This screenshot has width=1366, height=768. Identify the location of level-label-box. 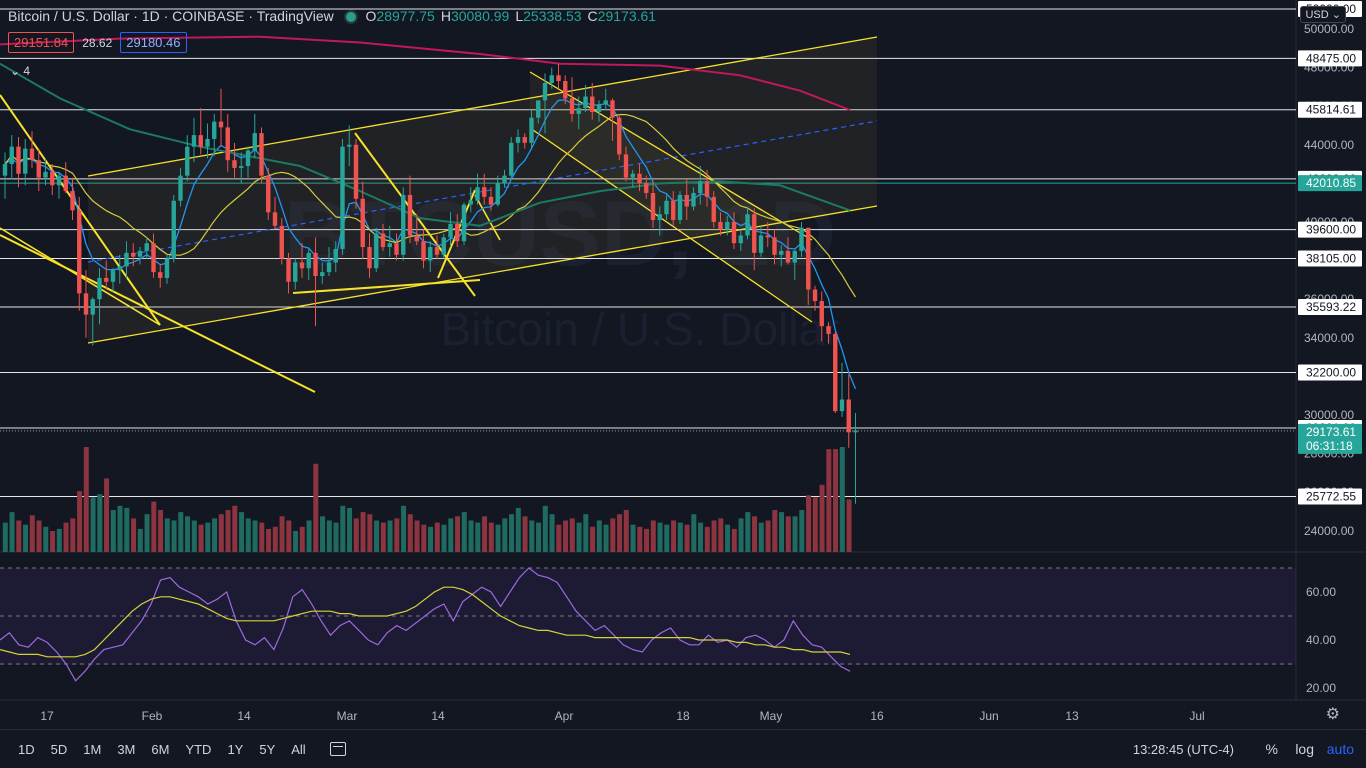
(1330, 229).